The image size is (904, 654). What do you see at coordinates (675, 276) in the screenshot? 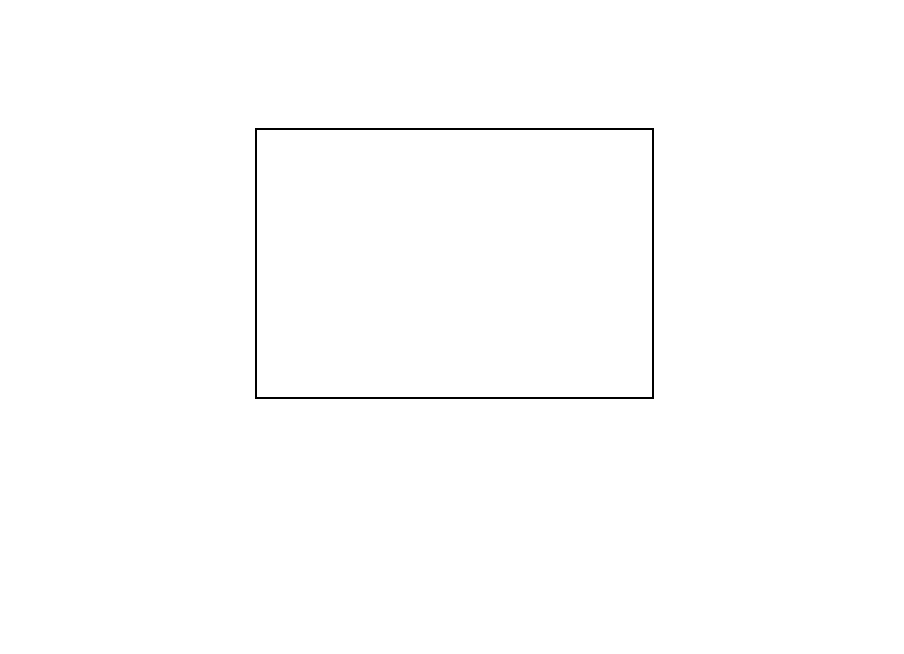
I see `colorbar` at bounding box center [675, 276].